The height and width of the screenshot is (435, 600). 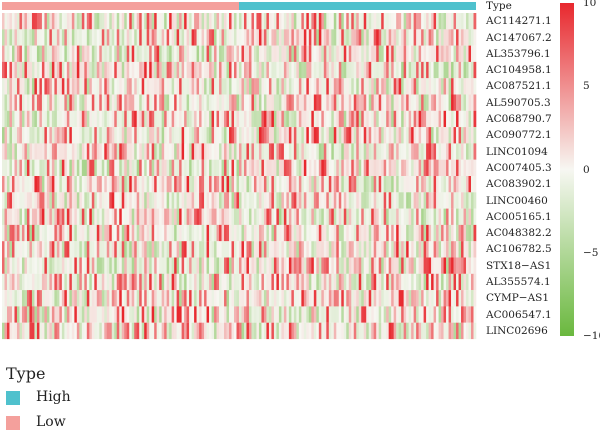 I want to click on row-label-AL355574.1: AL355574.1, so click(x=518, y=281).